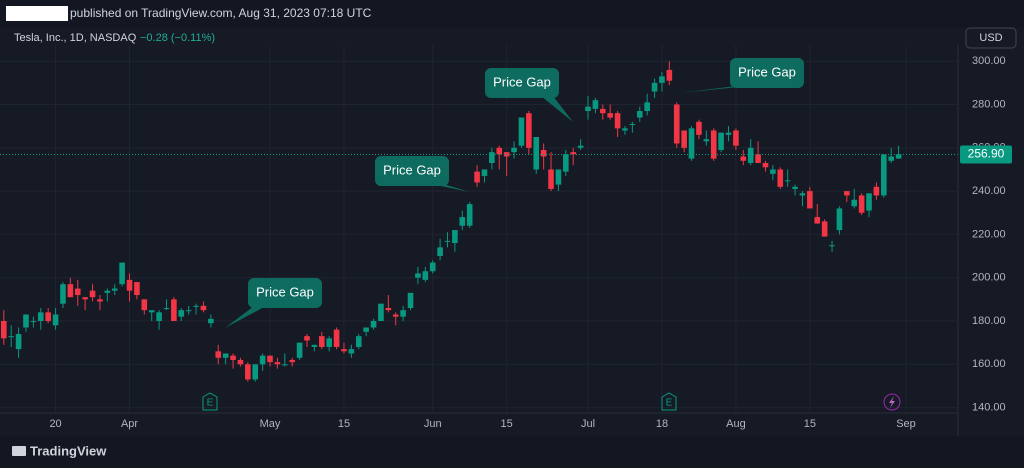 Image resolution: width=1024 pixels, height=468 pixels. What do you see at coordinates (344, 424) in the screenshot?
I see `x-tick-label: 15` at bounding box center [344, 424].